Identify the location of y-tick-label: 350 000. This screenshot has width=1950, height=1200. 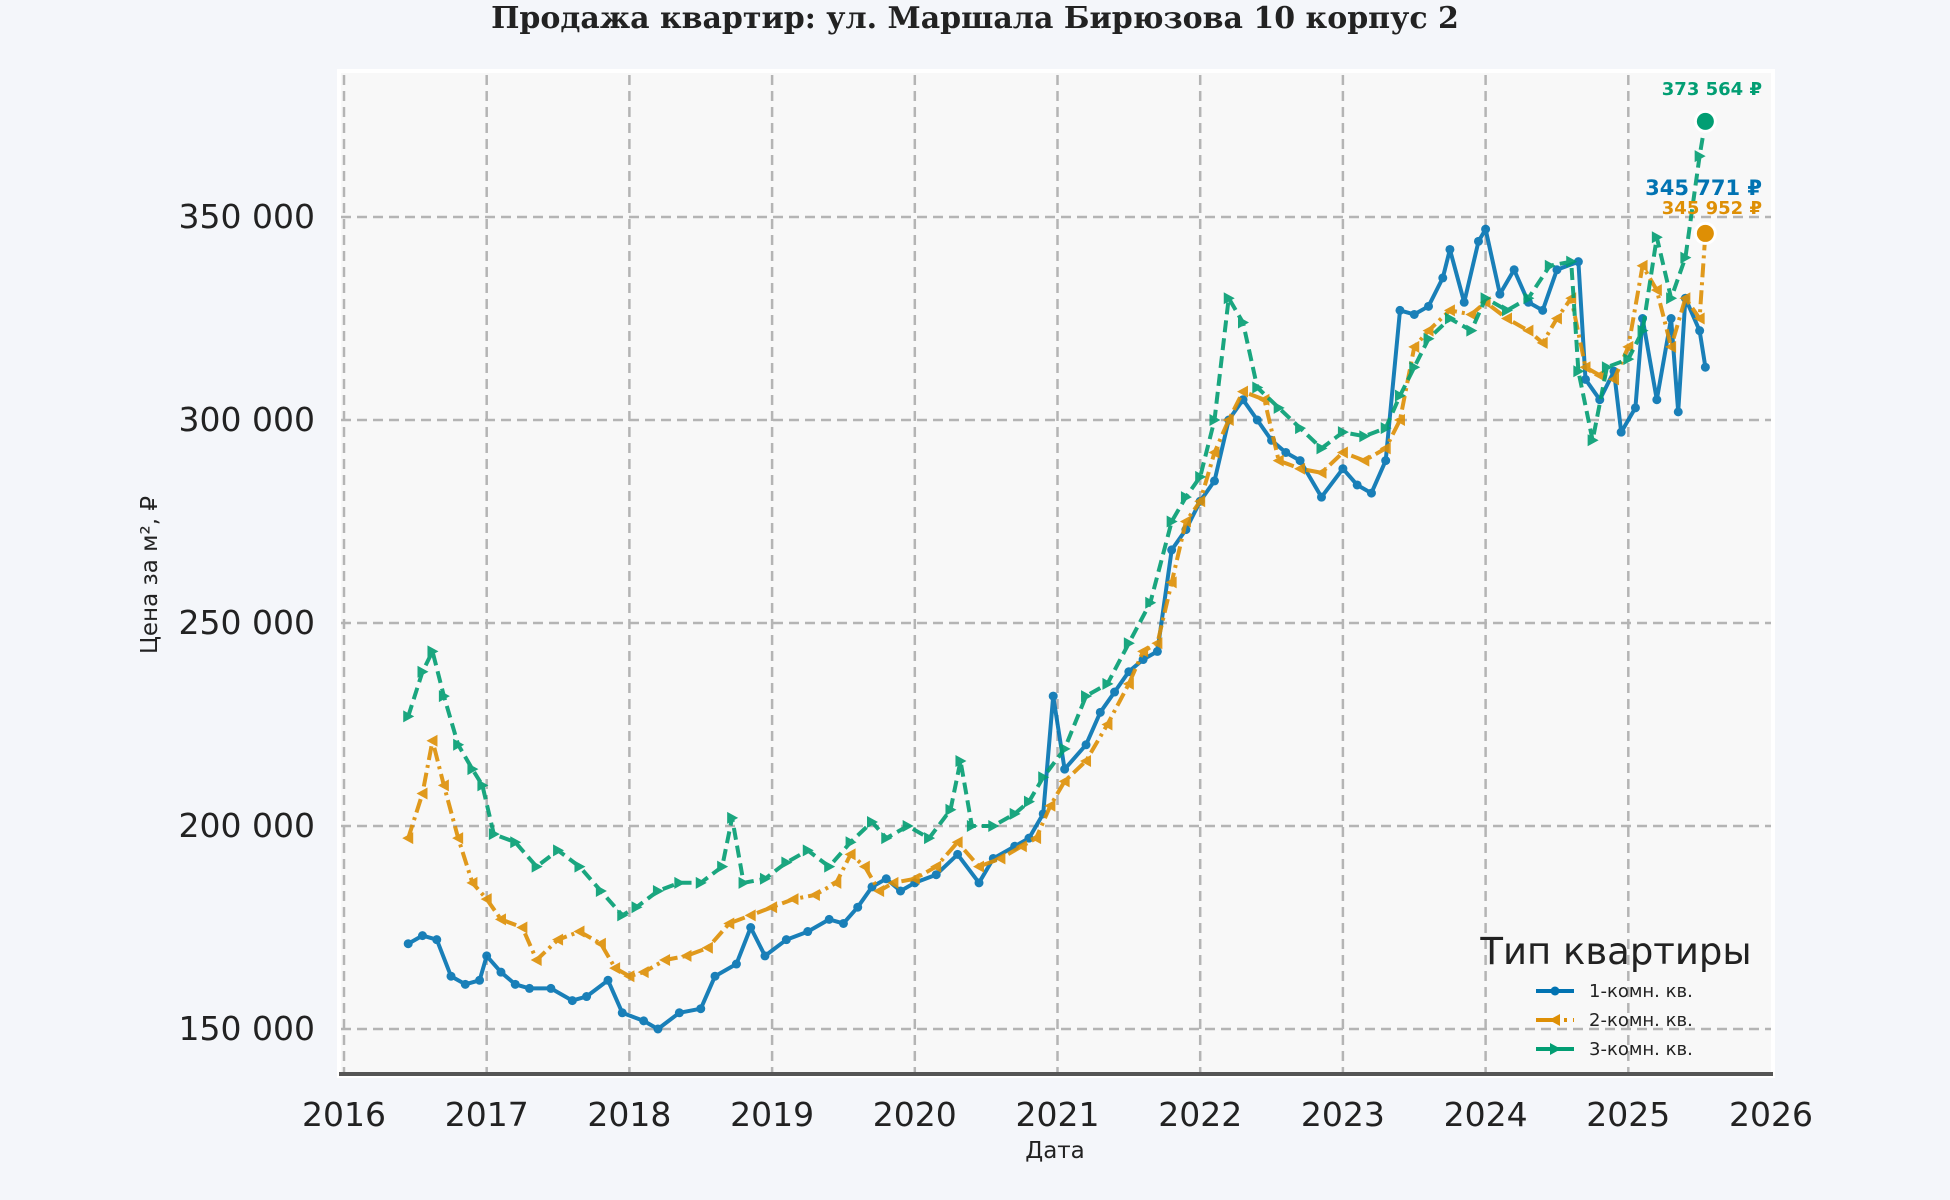
(247, 216).